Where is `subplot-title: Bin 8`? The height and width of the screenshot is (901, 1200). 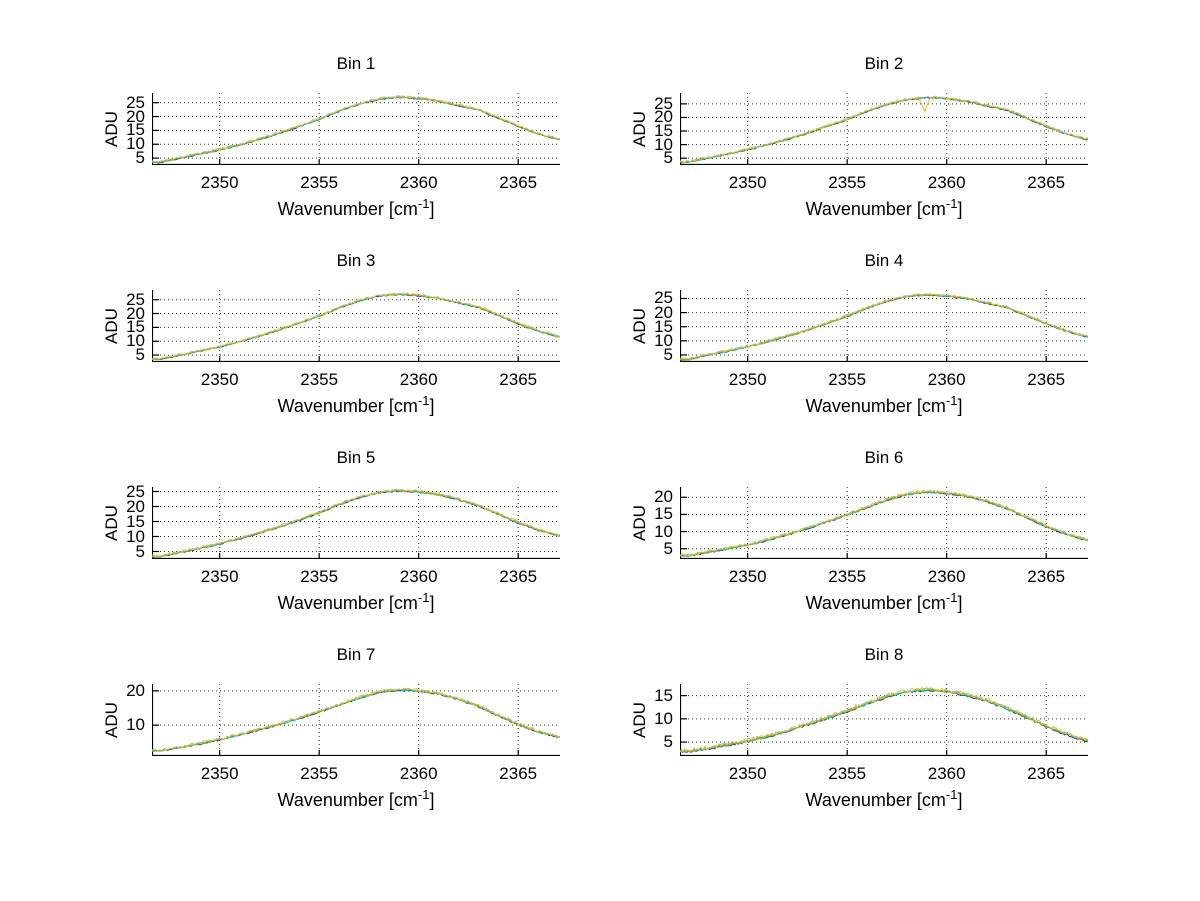
subplot-title: Bin 8 is located at coordinates (884, 654).